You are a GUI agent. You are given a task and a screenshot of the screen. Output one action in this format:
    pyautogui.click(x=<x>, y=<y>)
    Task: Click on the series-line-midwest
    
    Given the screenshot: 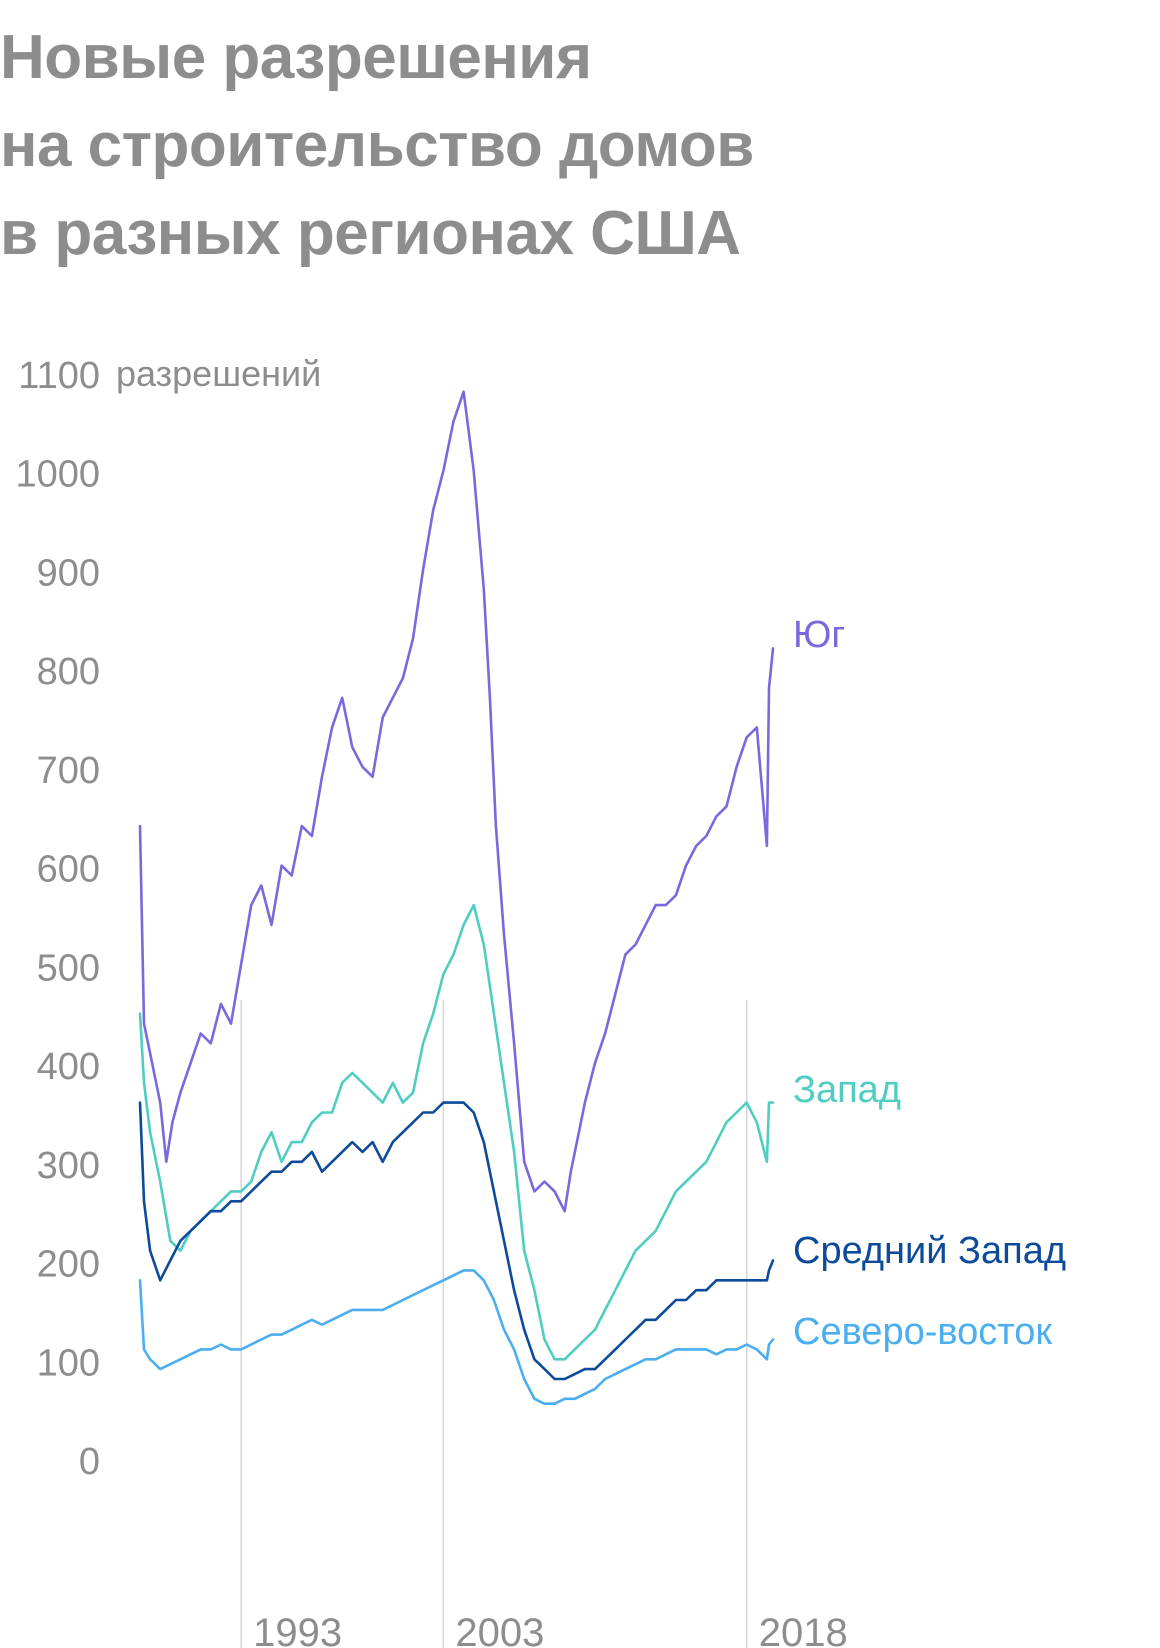 What is the action you would take?
    pyautogui.click(x=456, y=1241)
    